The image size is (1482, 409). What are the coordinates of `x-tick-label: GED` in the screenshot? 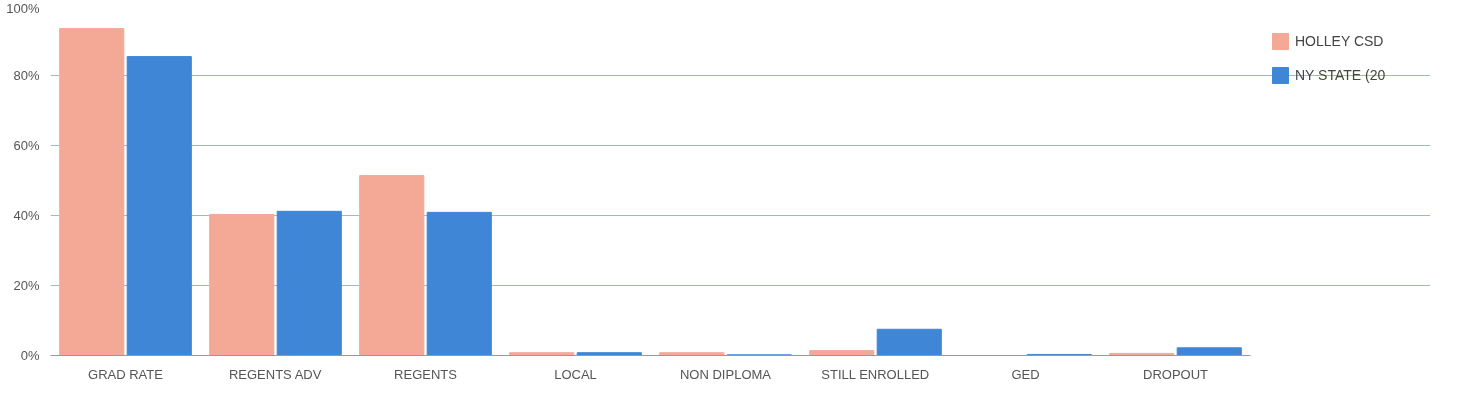 It's located at (1025, 374).